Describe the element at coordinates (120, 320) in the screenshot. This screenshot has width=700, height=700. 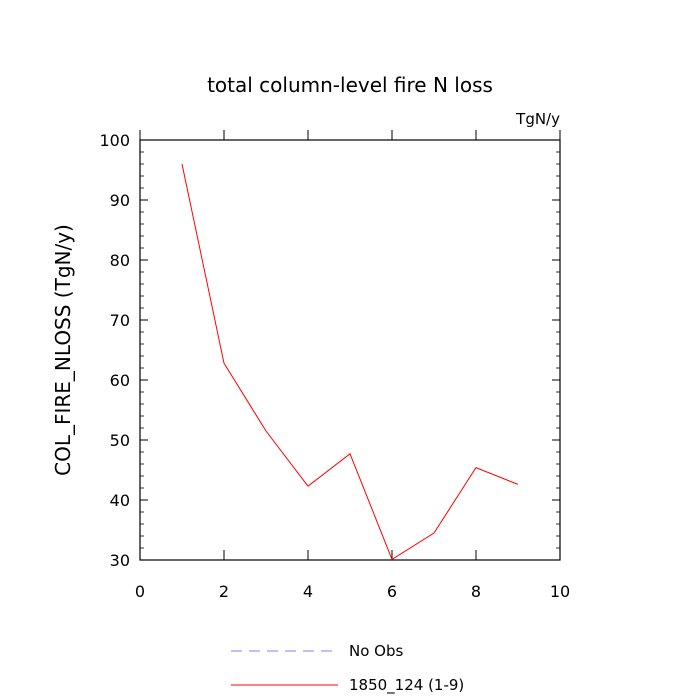
I see `y-tick-label: 70` at that location.